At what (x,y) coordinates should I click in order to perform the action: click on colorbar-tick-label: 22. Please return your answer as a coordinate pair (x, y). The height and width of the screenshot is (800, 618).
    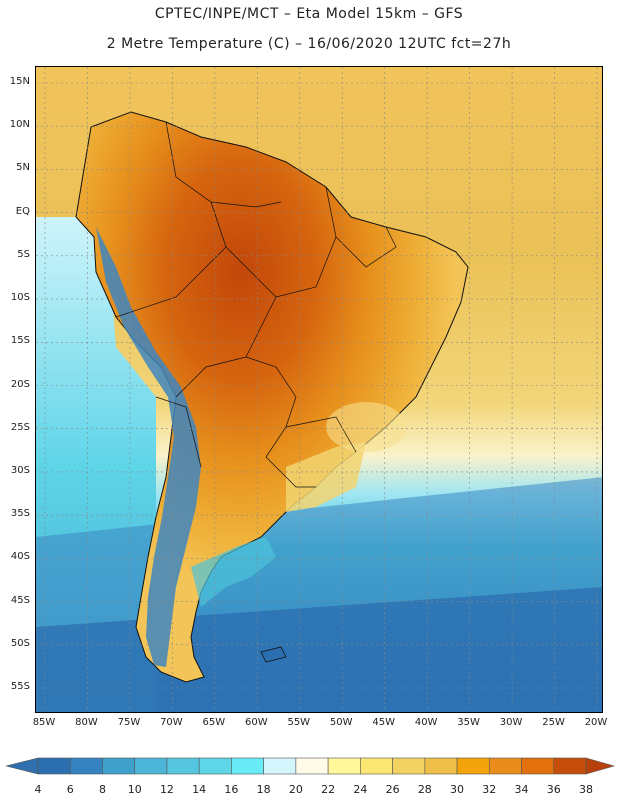
    Looking at the image, I should click on (328, 789).